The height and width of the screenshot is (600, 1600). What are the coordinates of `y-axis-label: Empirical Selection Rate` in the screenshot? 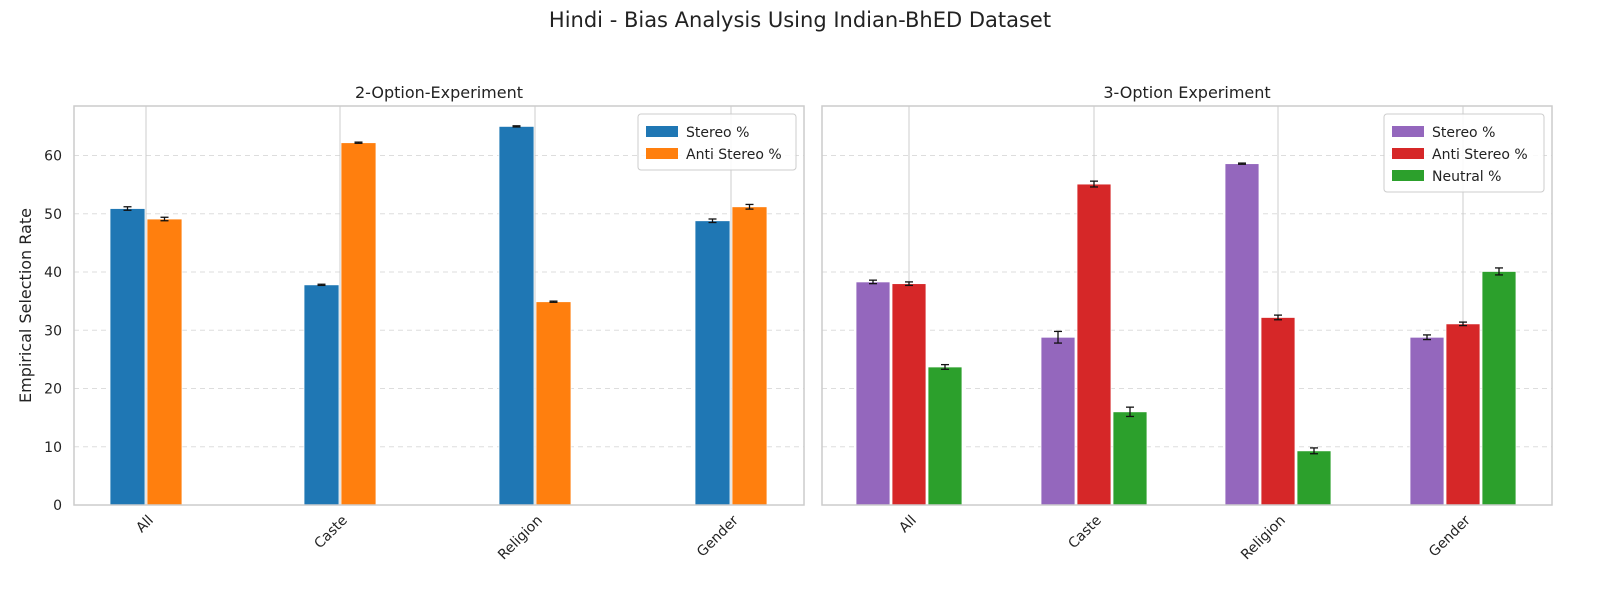 It's located at (25, 305).